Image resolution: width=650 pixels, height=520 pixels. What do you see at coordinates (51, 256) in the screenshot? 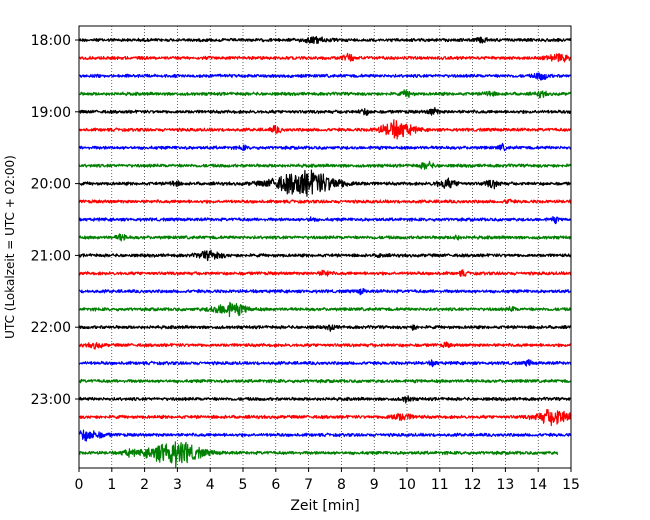
I see `y-tick-label-2100: 21:00` at bounding box center [51, 256].